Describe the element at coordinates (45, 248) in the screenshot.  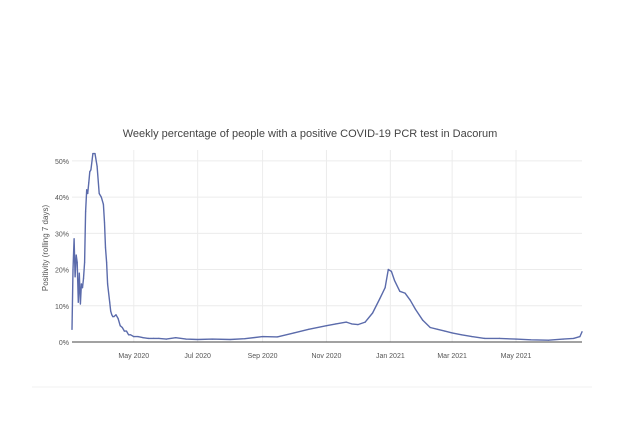
I see `y-axis-label: Positivity (rolling 7 days)` at that location.